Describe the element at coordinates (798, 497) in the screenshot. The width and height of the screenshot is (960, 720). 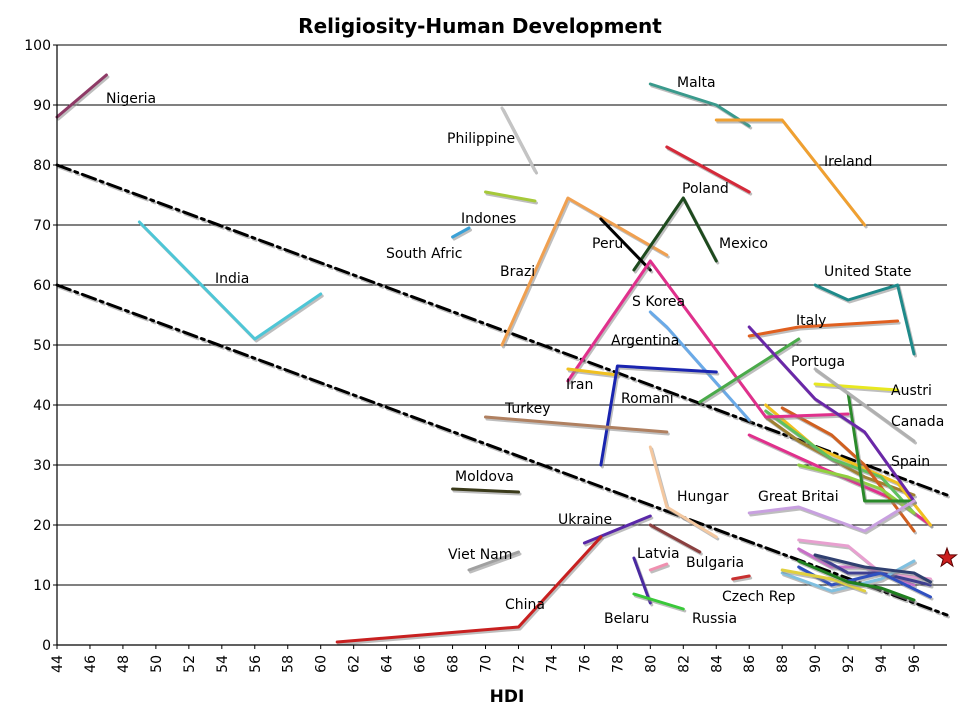
I see `label-great-britai: Great Britai` at that location.